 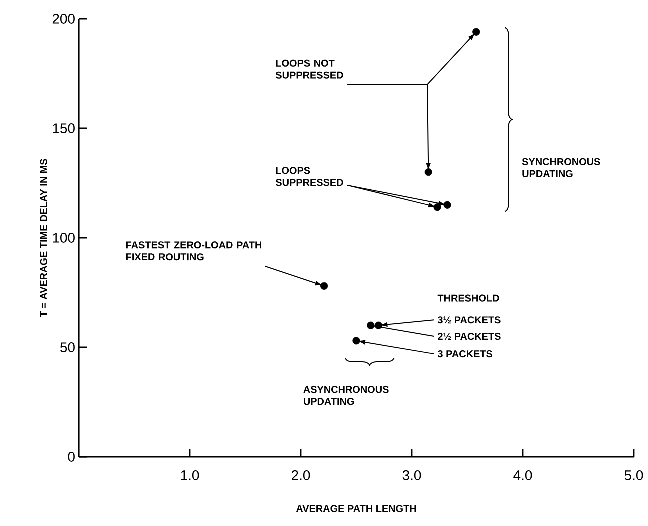 What do you see at coordinates (63, 19) in the screenshot?
I see `y-tick-label: 200` at bounding box center [63, 19].